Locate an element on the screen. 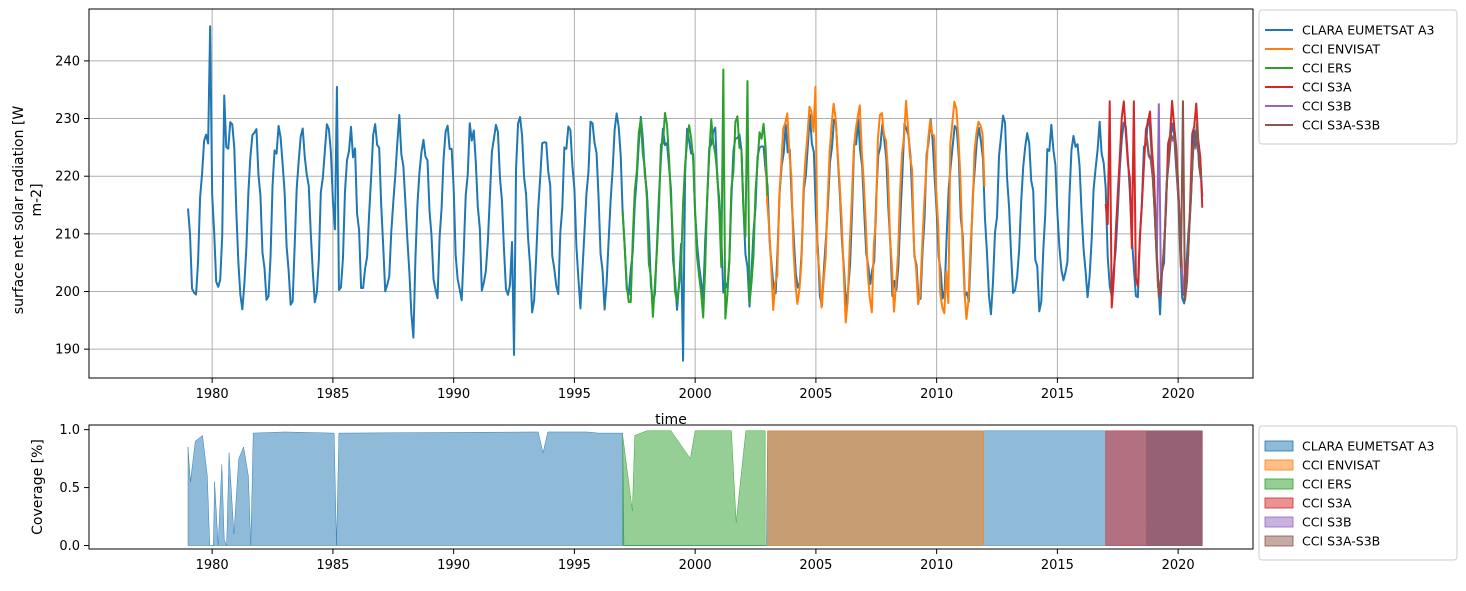 The width and height of the screenshot is (1466, 591). y-tick-label: 0.5 is located at coordinates (69, 488).